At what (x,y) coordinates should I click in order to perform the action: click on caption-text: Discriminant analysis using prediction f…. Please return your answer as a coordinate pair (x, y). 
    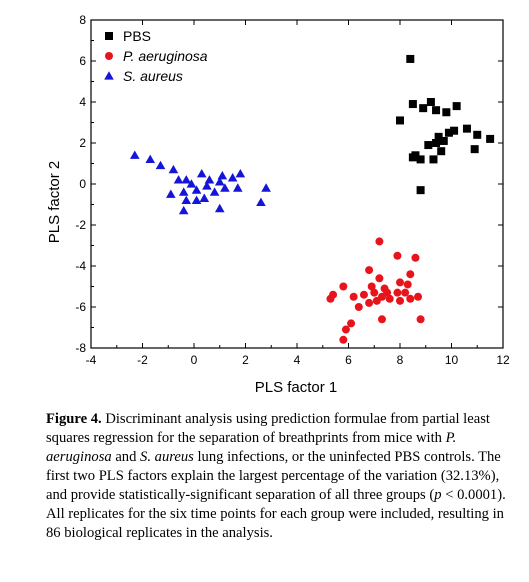
    Looking at the image, I should click on (268, 428).